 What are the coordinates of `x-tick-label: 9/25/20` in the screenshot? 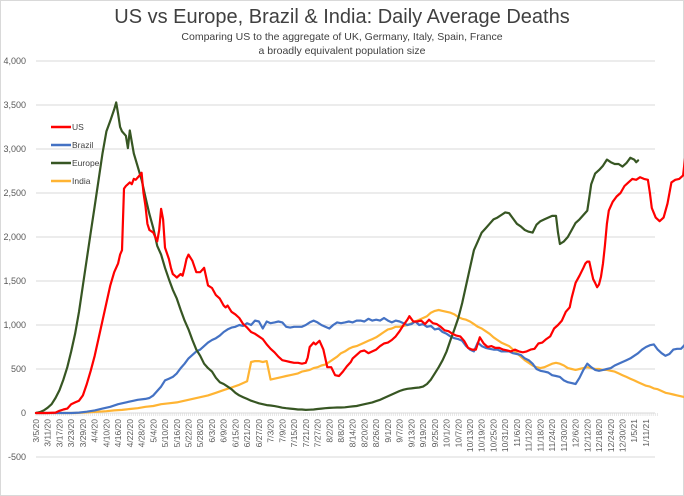 It's located at (435, 433).